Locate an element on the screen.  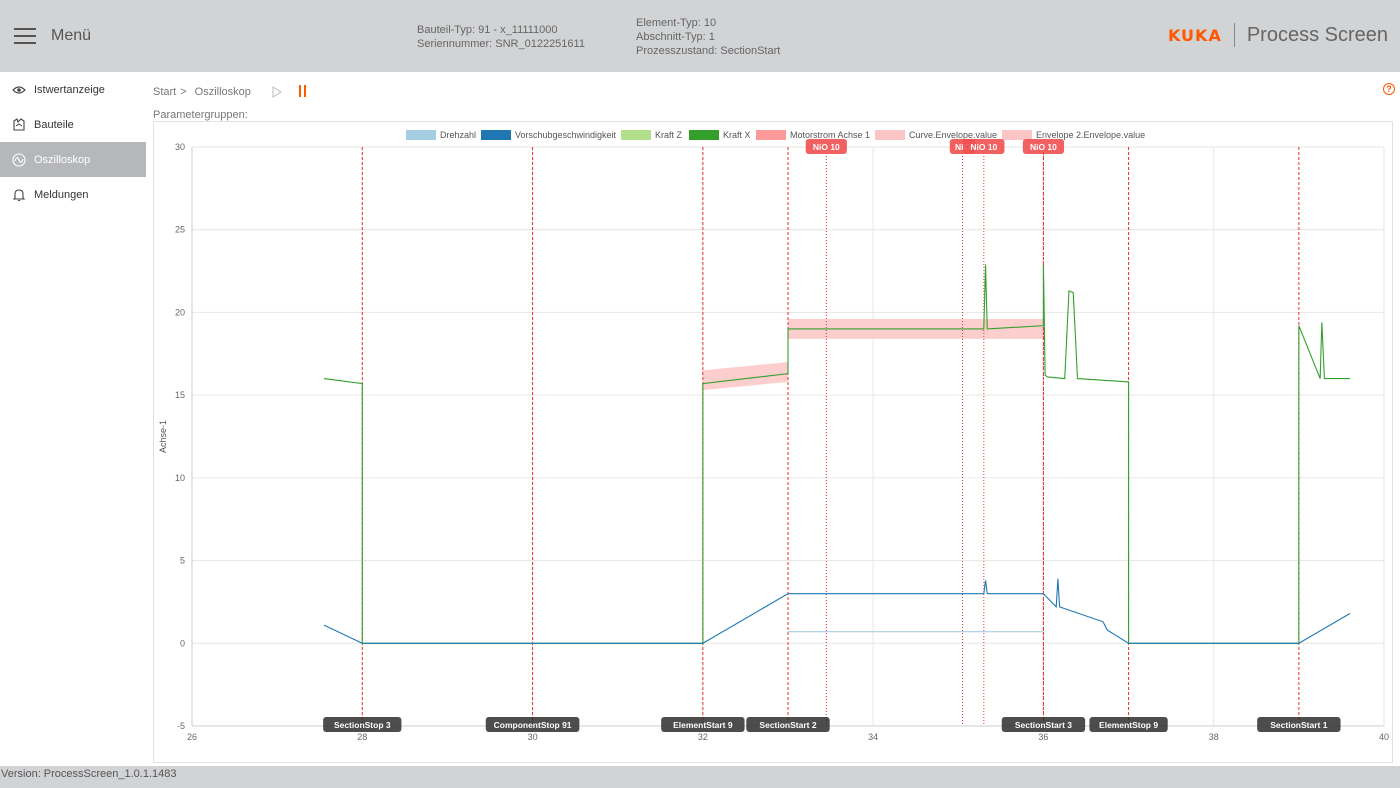
parameter-groups-label: Parametergruppen: is located at coordinates (200, 115).